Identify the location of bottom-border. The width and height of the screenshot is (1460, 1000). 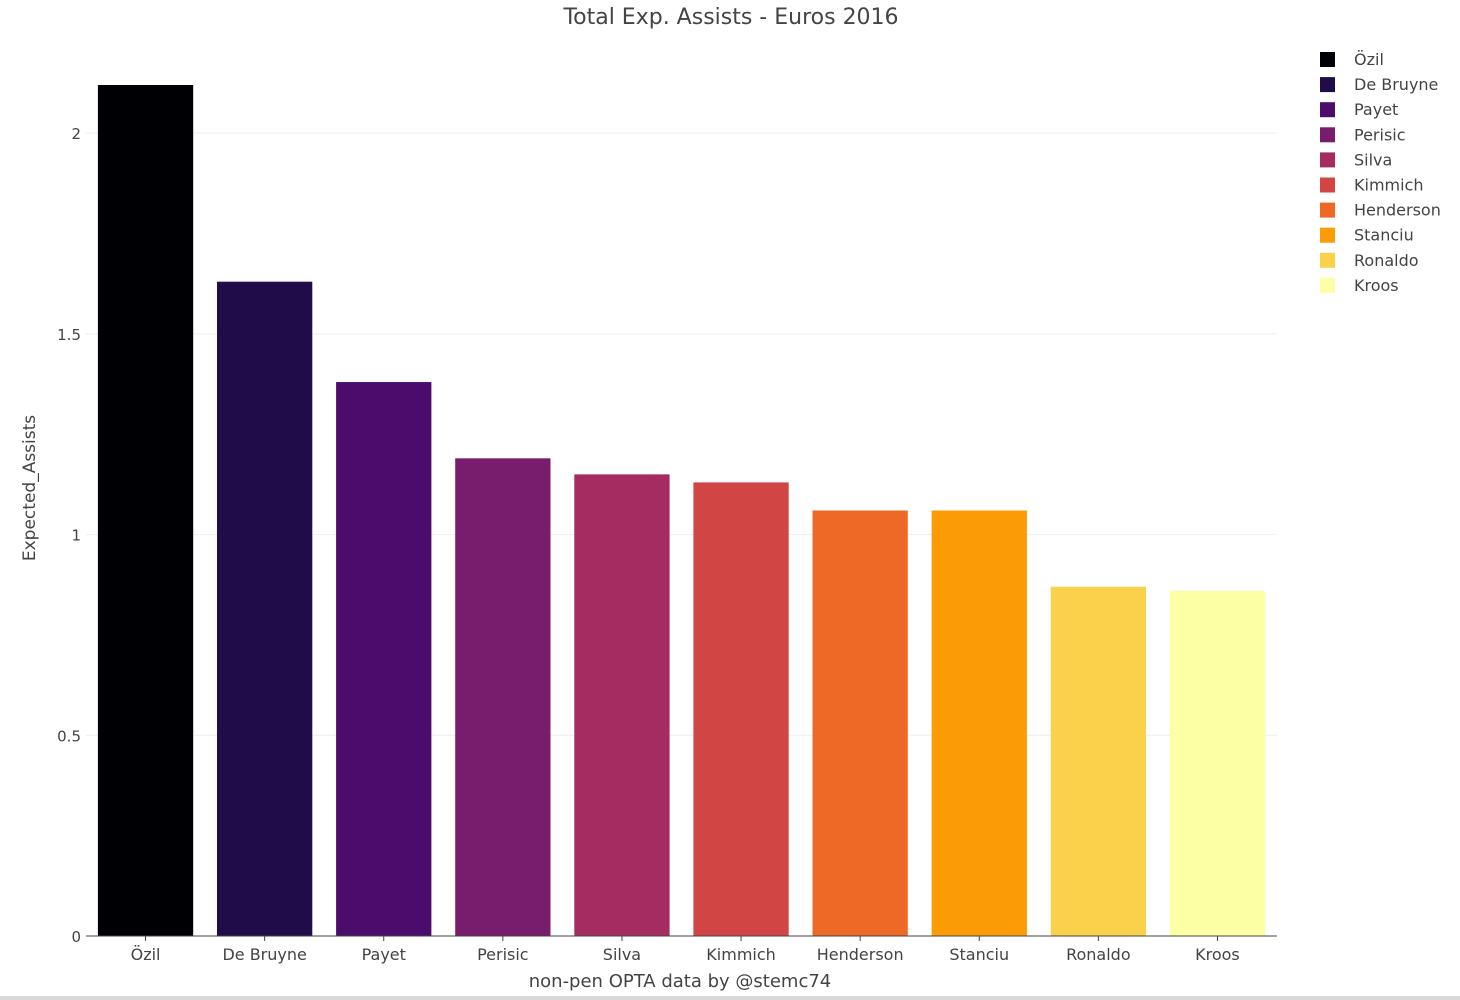
(730, 998).